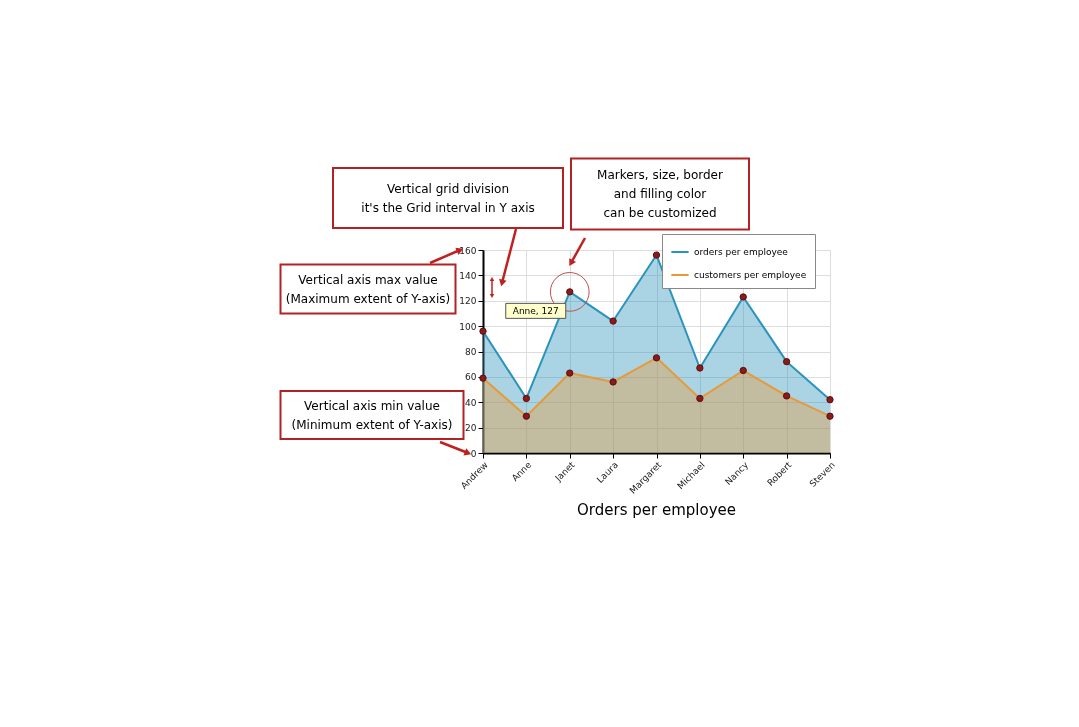  What do you see at coordinates (656, 510) in the screenshot?
I see `text: Orders per employee` at bounding box center [656, 510].